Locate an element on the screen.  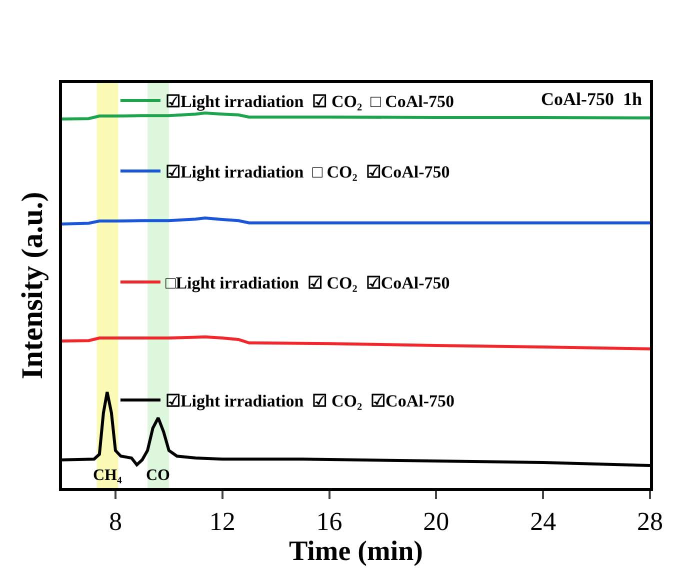
x-tick-label: 16 is located at coordinates (329, 521).